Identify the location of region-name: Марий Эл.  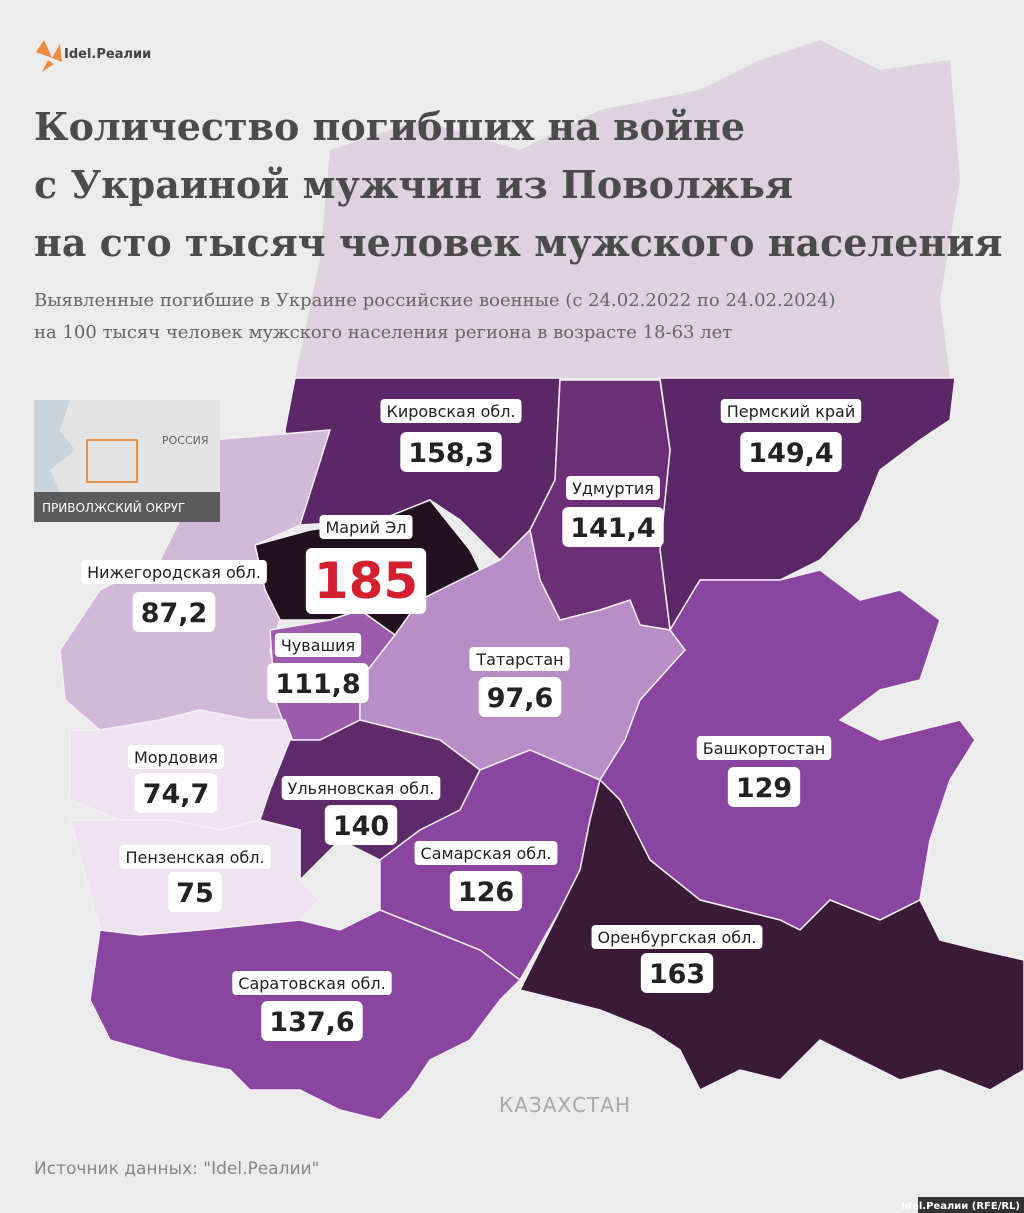
(365, 527).